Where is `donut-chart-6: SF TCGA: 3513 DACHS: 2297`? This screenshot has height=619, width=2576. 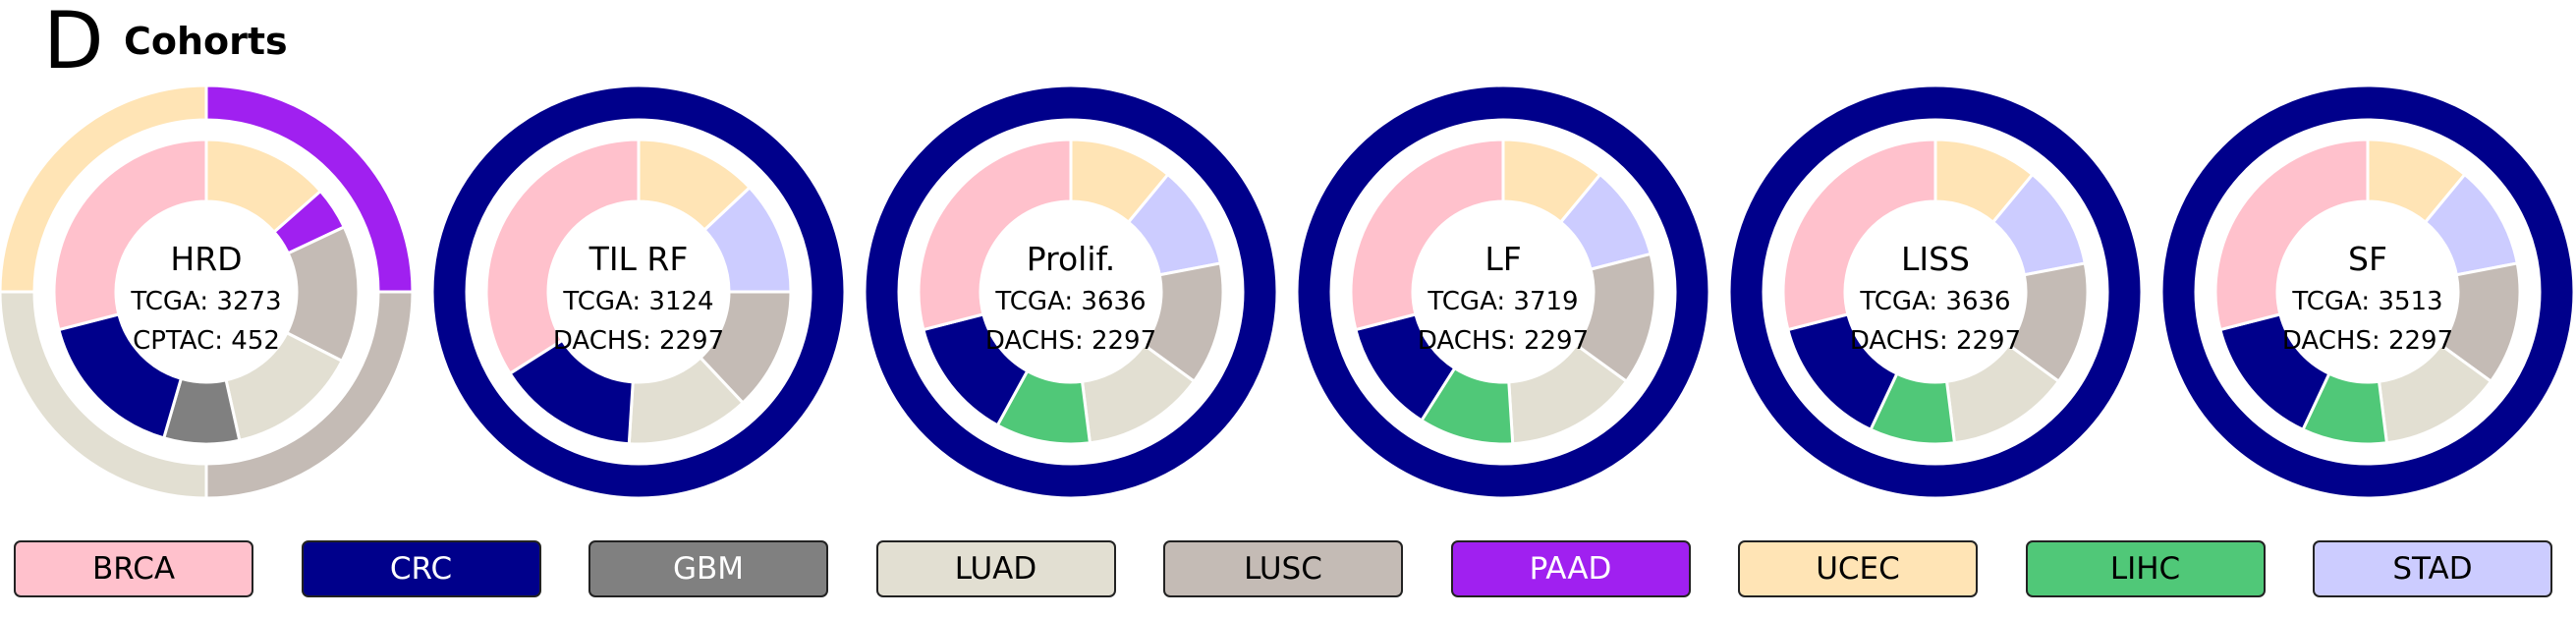 donut-chart-6: SF TCGA: 3513 DACHS: 2297 is located at coordinates (2367, 292).